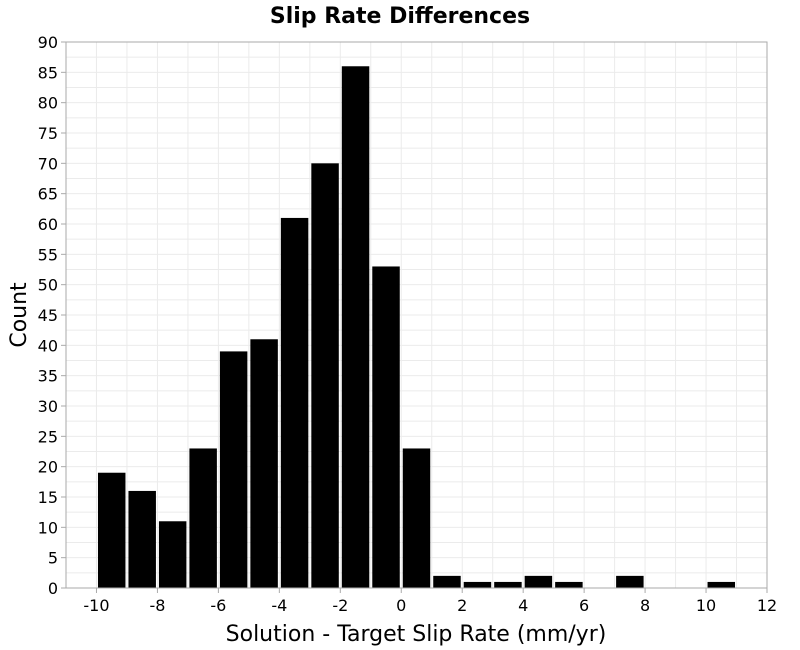 The image size is (800, 650). What do you see at coordinates (767, 605) in the screenshot?
I see `x-tick-label: 12` at bounding box center [767, 605].